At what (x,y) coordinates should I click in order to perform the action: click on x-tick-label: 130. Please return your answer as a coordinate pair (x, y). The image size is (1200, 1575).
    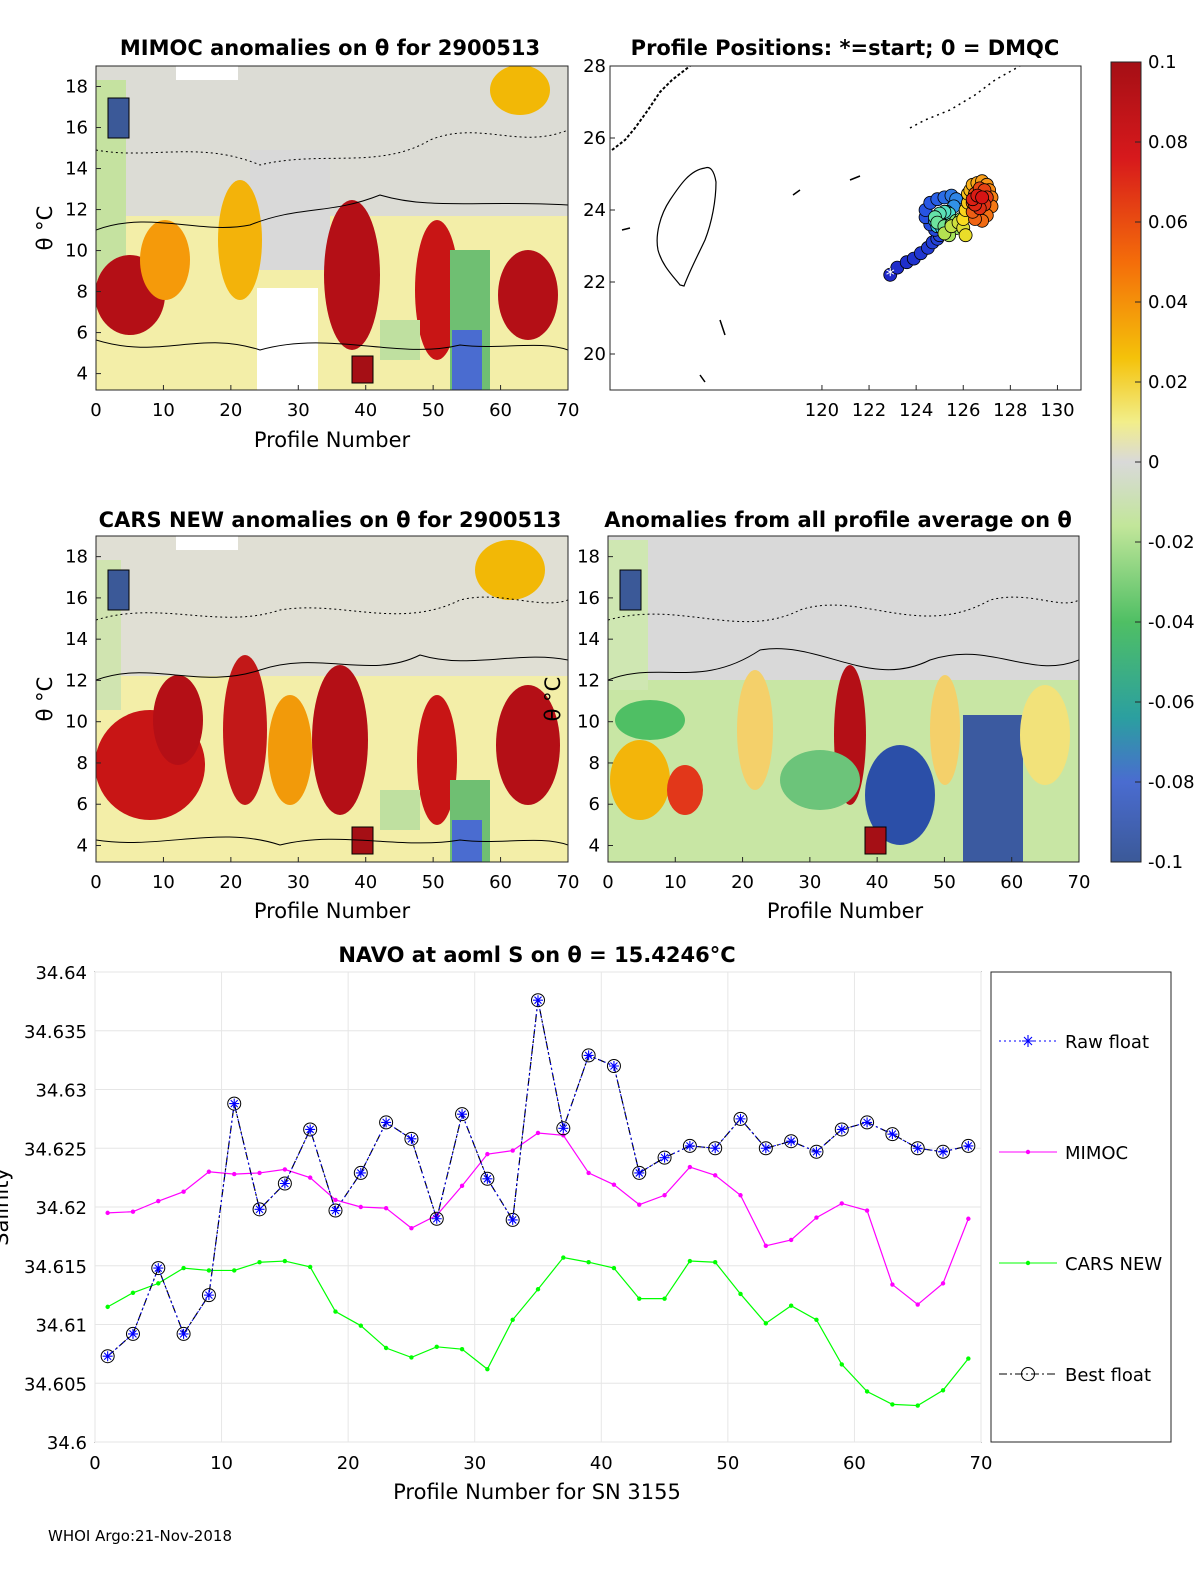
    Looking at the image, I should click on (1057, 410).